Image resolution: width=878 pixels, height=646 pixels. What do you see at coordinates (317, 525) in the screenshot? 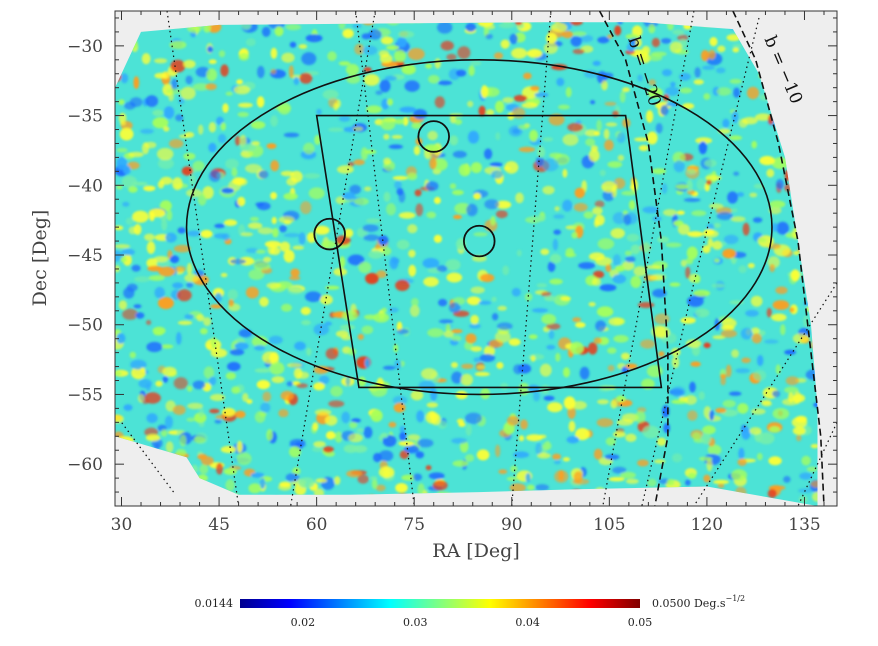
I see `x-tick-label: 60` at bounding box center [317, 525].